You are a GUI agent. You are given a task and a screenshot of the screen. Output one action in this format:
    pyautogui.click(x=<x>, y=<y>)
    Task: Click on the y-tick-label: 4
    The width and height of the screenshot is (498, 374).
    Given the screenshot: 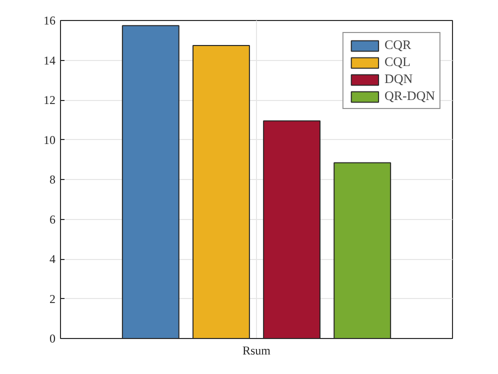 What is the action you would take?
    pyautogui.click(x=53, y=259)
    